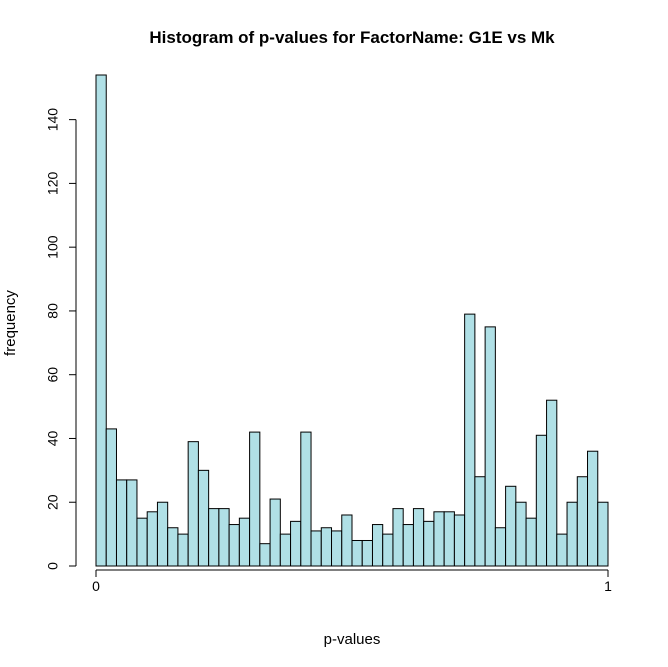 Image resolution: width=668 pixels, height=667 pixels. I want to click on y-axis: 0 20 40 60 80 100 120 140, so click(61, 339).